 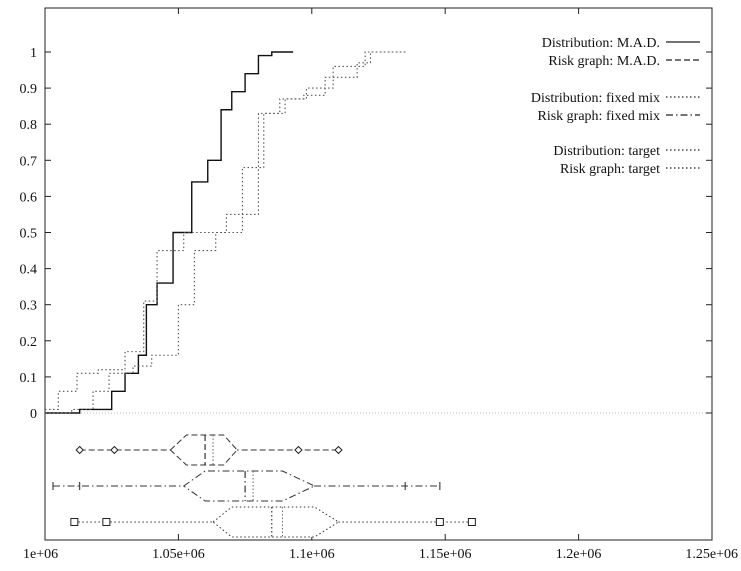 I want to click on y-tick-label: 0, so click(x=33, y=414).